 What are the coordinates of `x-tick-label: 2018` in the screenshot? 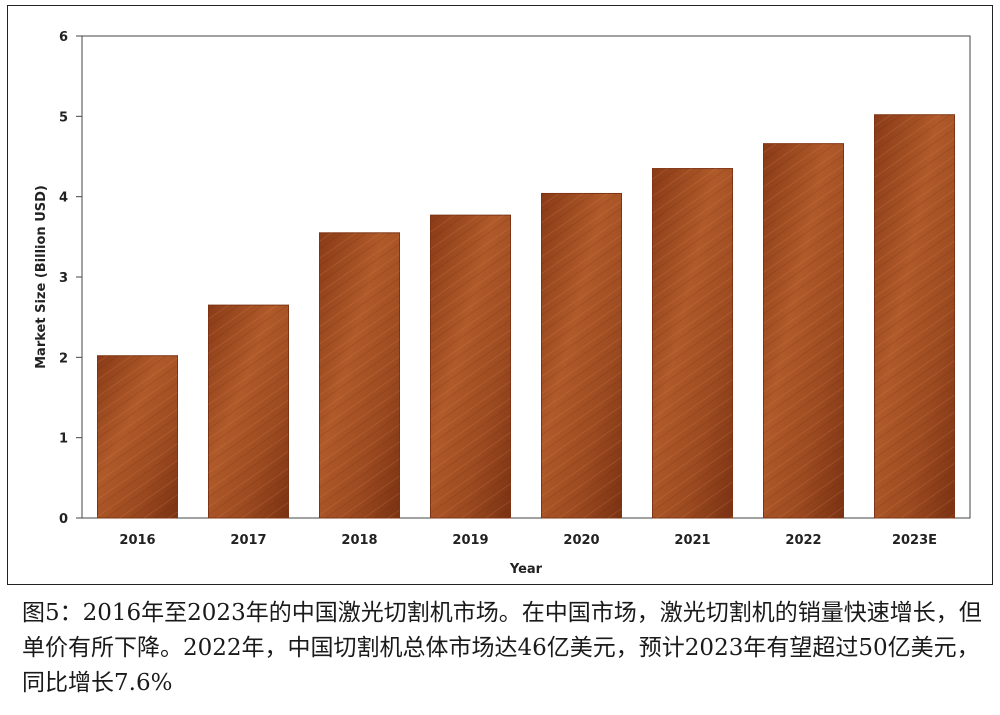 It's located at (359, 540).